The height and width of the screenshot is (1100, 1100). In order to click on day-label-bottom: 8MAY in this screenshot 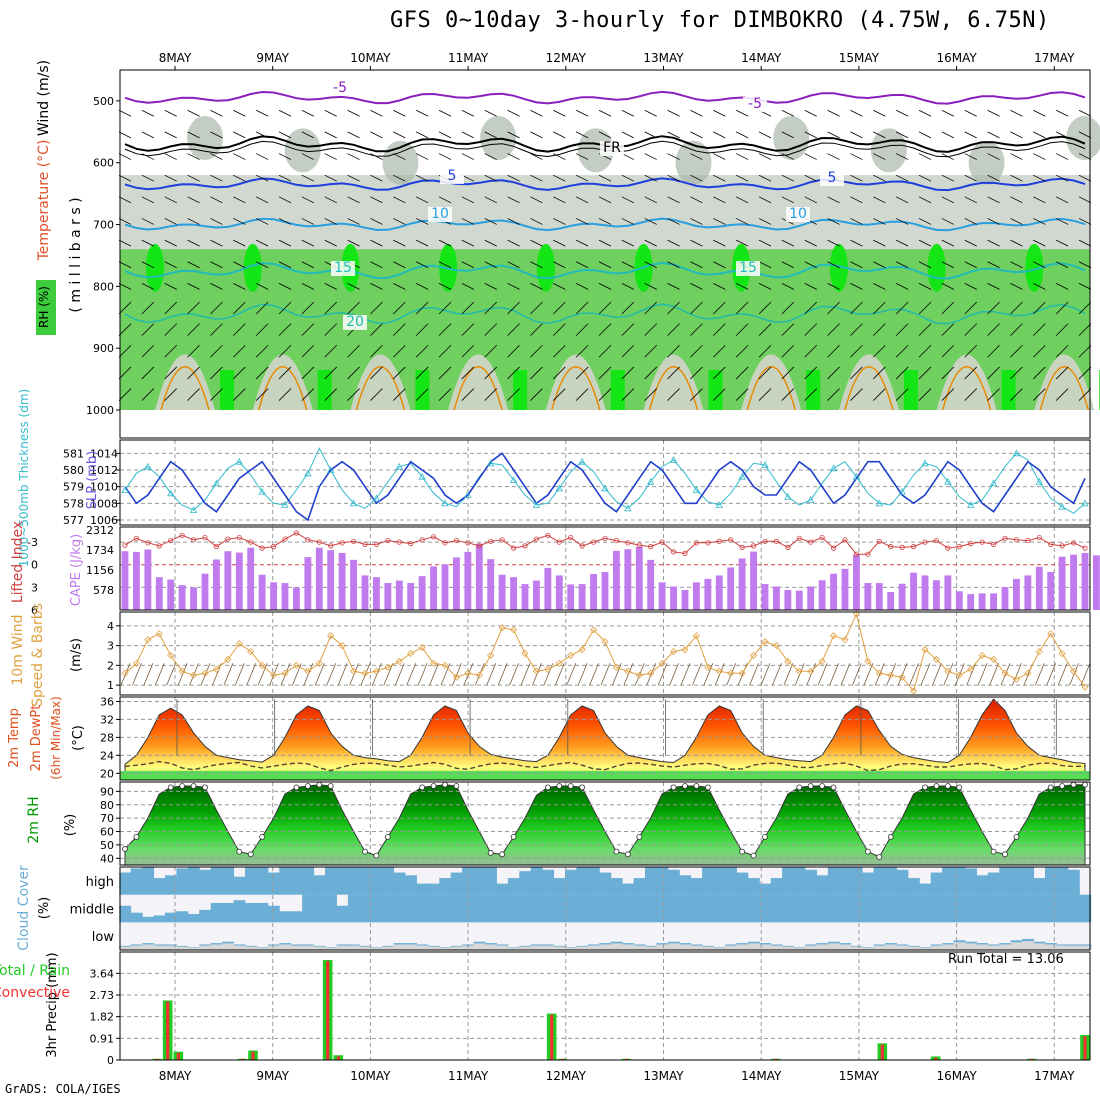, I will do `click(175, 1076)`.